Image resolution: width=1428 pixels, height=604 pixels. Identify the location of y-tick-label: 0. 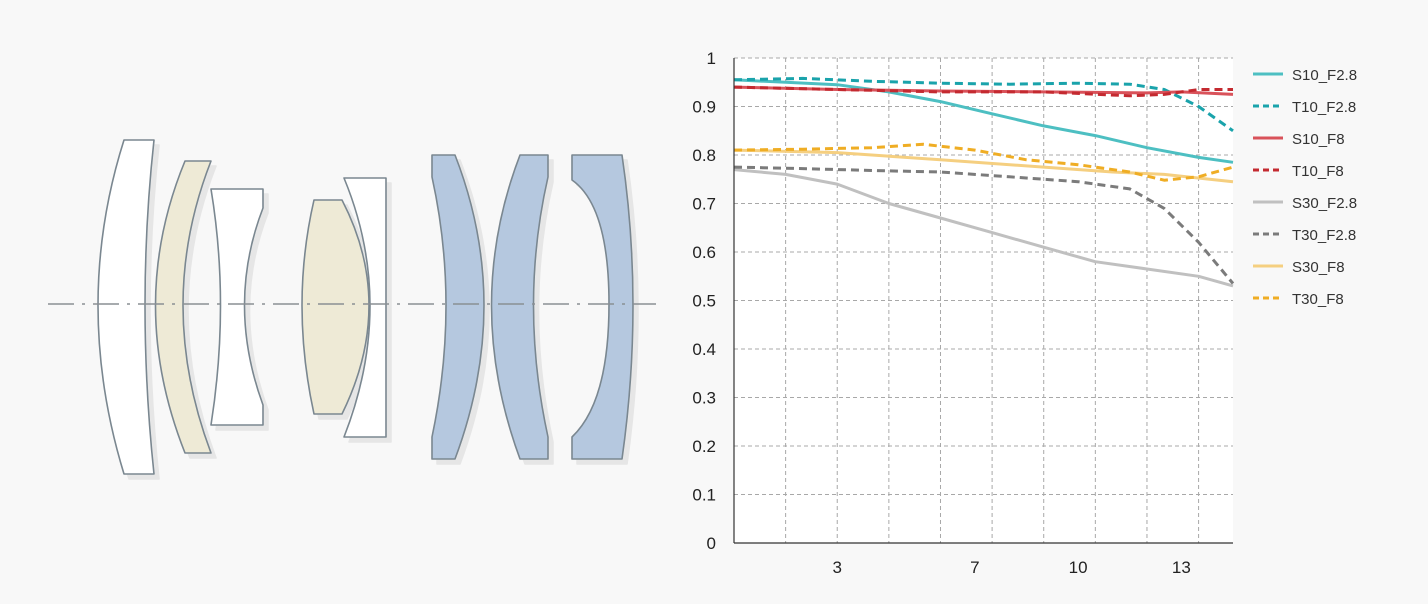
(711, 543).